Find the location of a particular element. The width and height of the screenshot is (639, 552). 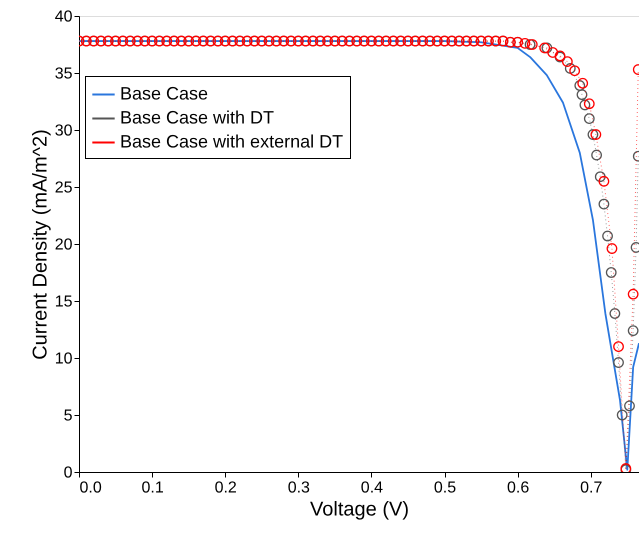

y-tick-label: 0 is located at coordinates (68, 473).